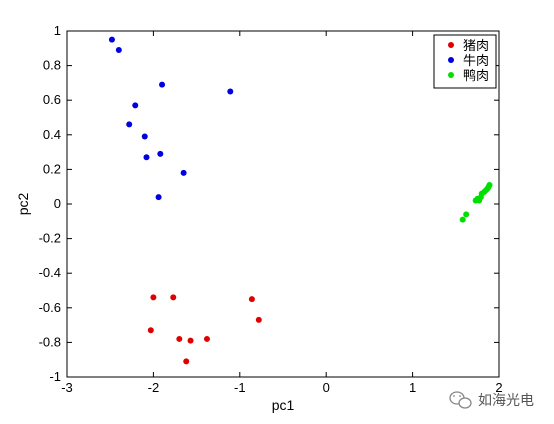  I want to click on watermark: 如海光电, so click(491, 400).